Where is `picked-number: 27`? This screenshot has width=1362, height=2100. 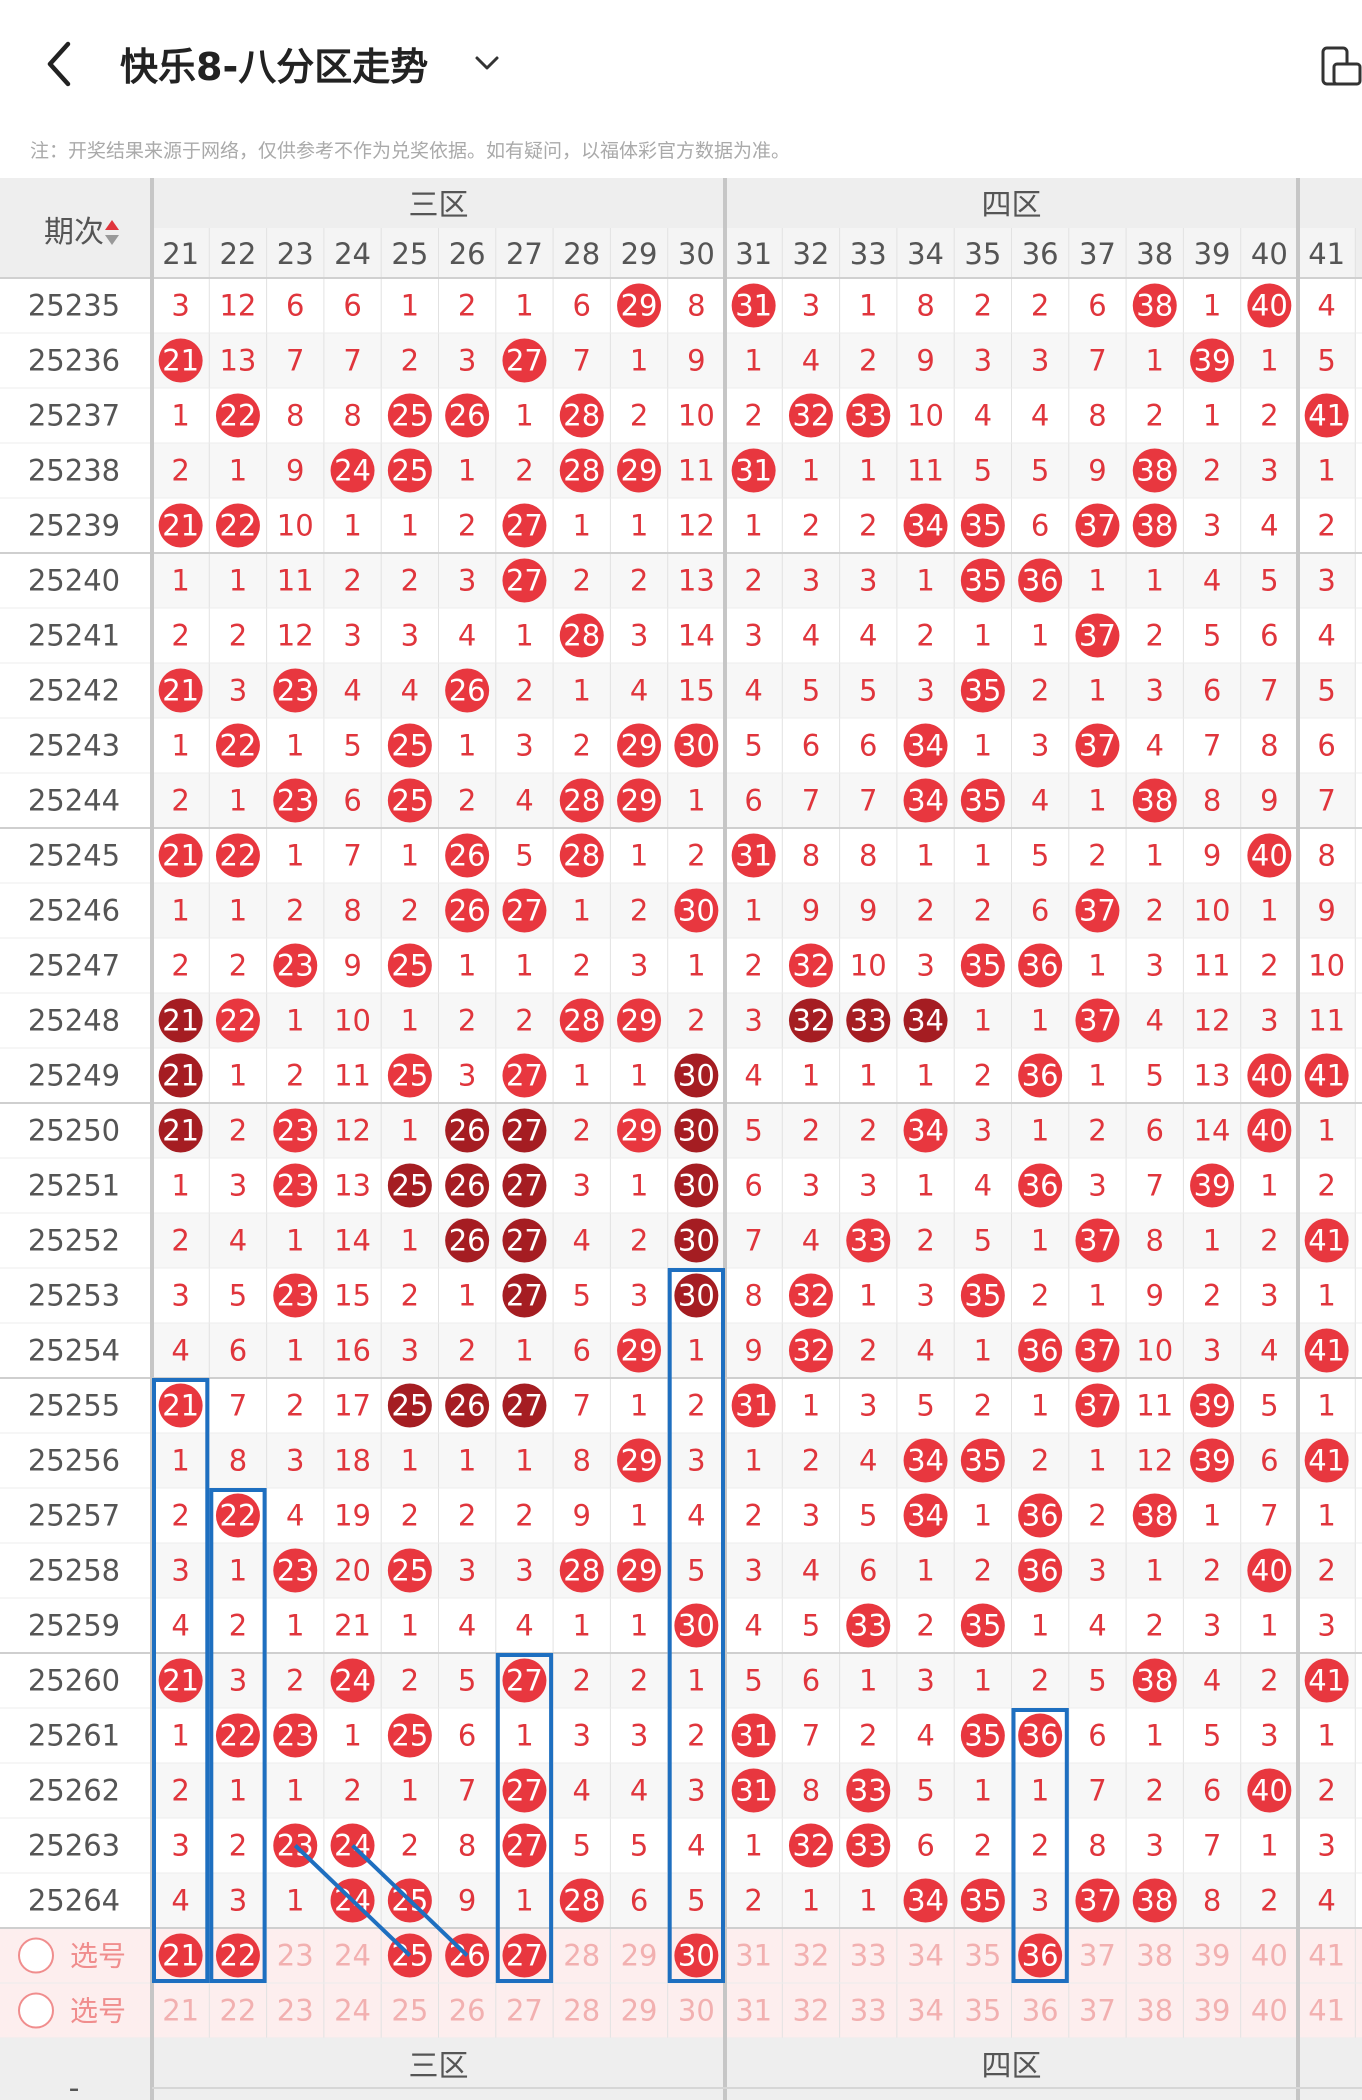 picked-number: 27 is located at coordinates (524, 1956).